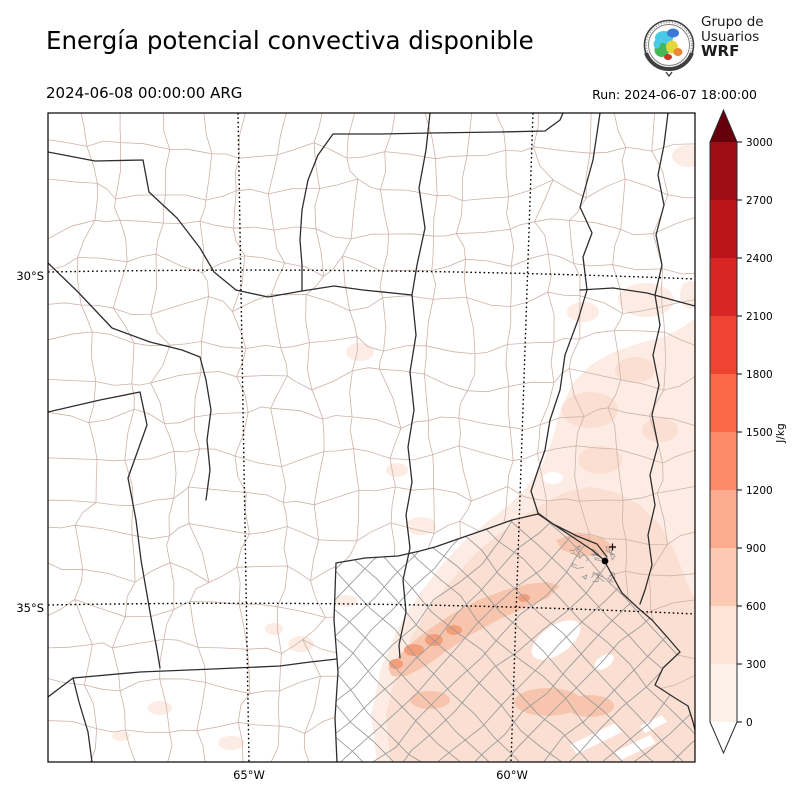 This screenshot has height=800, width=800. Describe the element at coordinates (144, 93) in the screenshot. I see `valid-time-label: 2024-06-08 00:00:00 ARG` at that location.